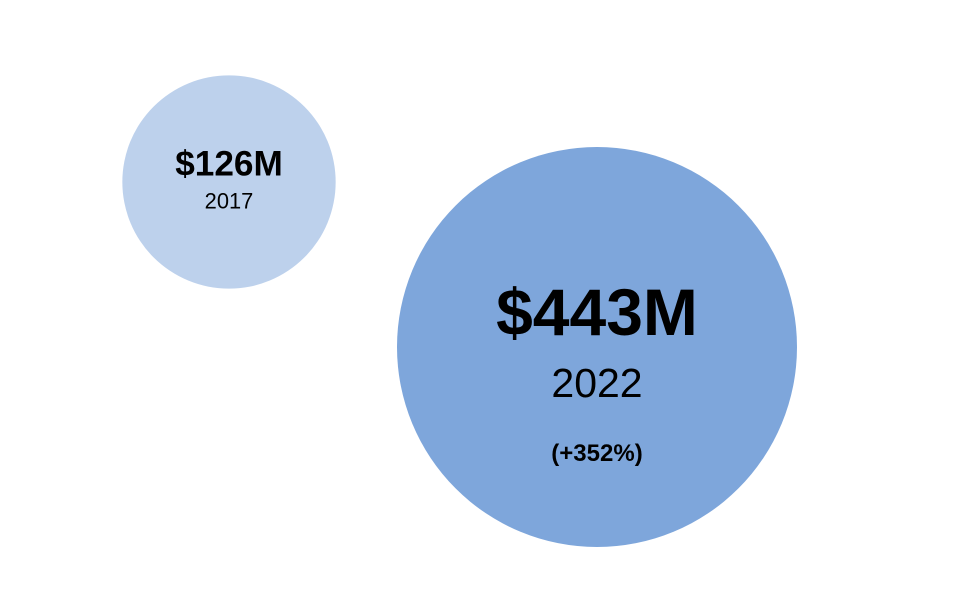 The height and width of the screenshot is (605, 953). I want to click on bubble-2017-year-label: 2017, so click(229, 201).